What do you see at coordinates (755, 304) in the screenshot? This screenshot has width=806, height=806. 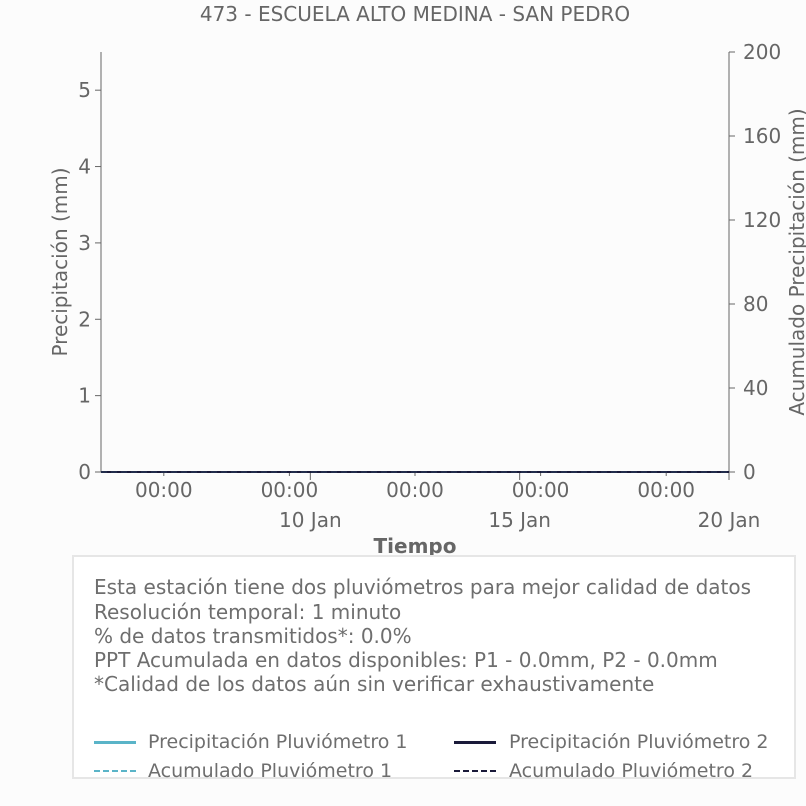 I see `y2-tick-label: 80` at bounding box center [755, 304].